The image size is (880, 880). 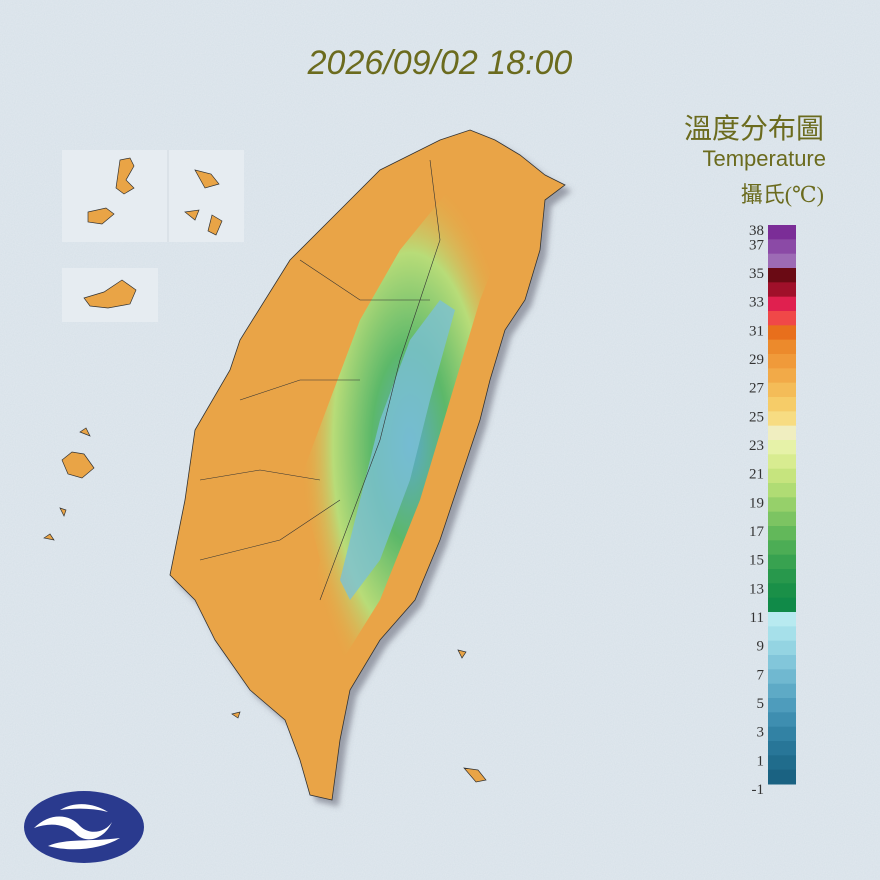 I want to click on legend-label: 35, so click(x=756, y=274).